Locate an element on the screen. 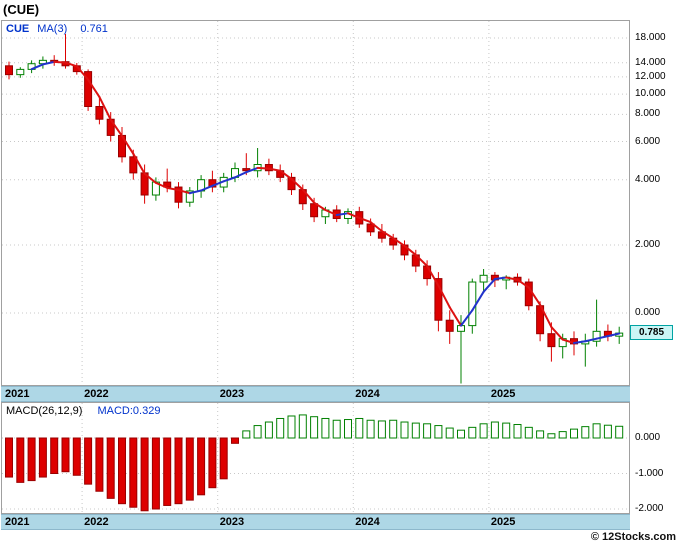  macd-legend: MACD(26,12,9) MACD:0.329 is located at coordinates (83, 411).